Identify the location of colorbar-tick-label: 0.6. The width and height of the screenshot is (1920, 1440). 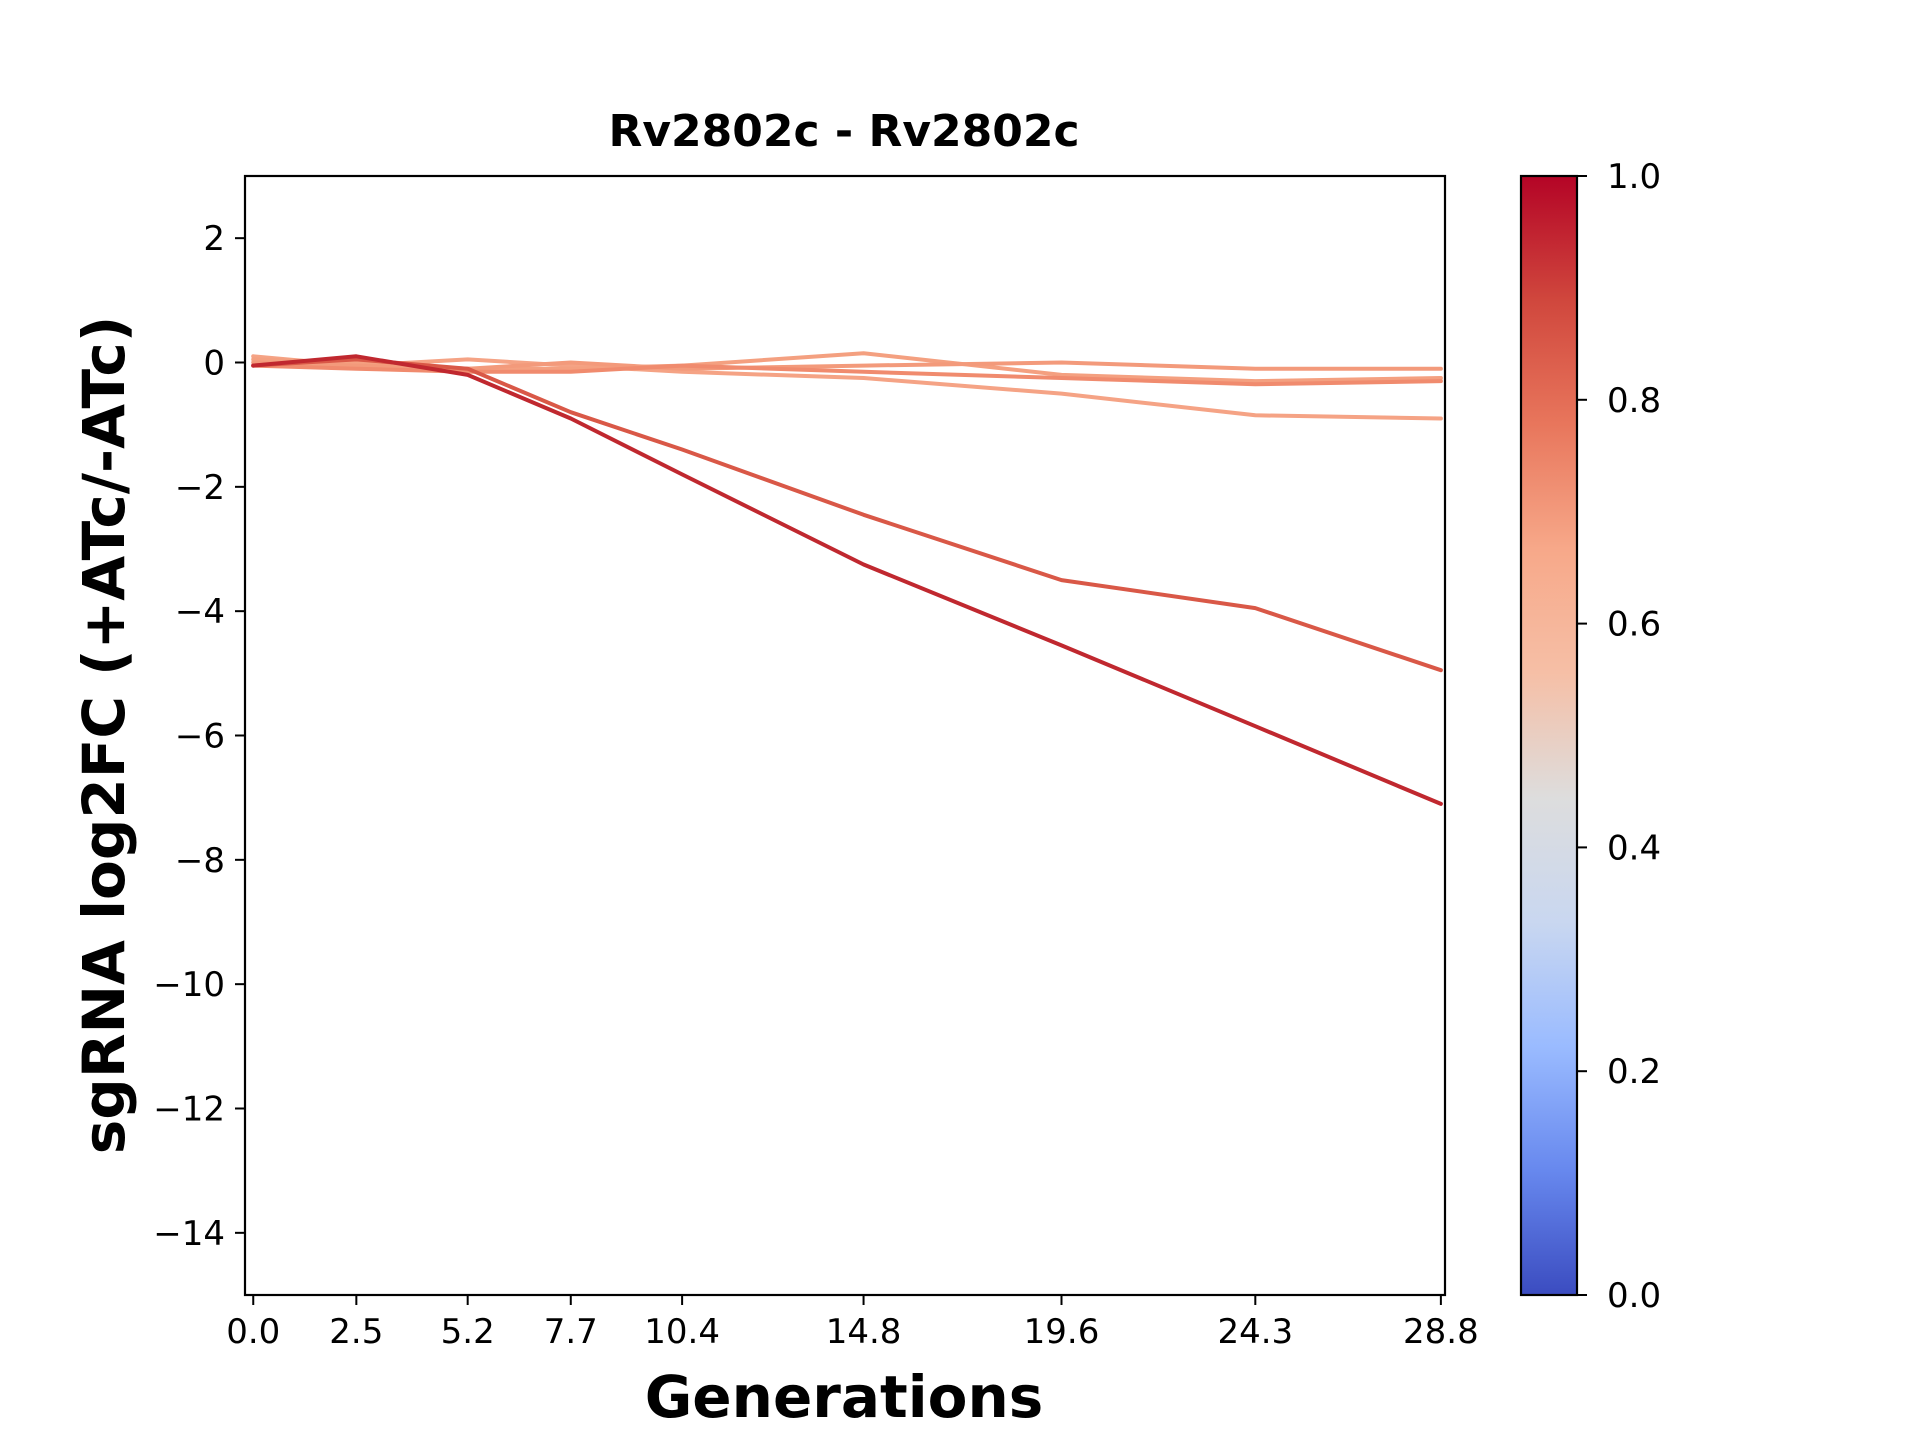
(1634, 625).